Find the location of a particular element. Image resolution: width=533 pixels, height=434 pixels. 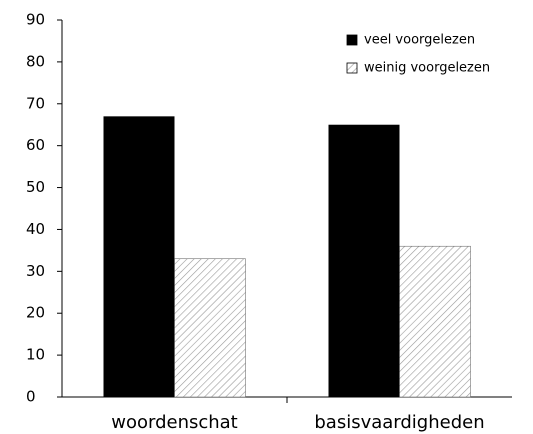

legend-label: weinig voorgelezen is located at coordinates (427, 68).